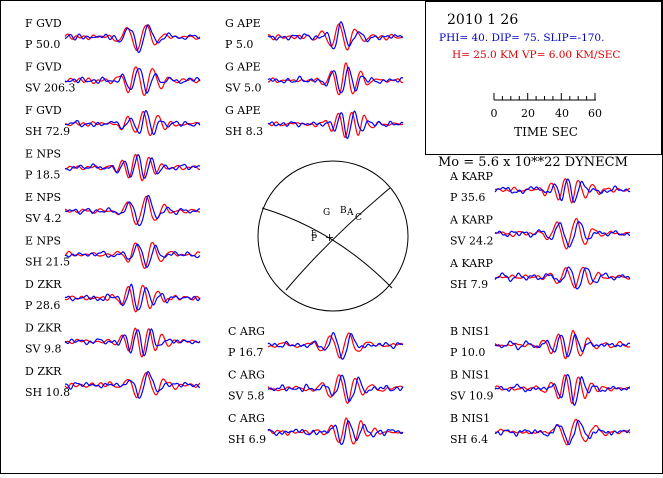 Image resolution: width=663 pixels, height=478 pixels. What do you see at coordinates (546, 116) in the screenshot?
I see `time-scale-bar: 0 20 40 60 TIME SEC` at bounding box center [546, 116].